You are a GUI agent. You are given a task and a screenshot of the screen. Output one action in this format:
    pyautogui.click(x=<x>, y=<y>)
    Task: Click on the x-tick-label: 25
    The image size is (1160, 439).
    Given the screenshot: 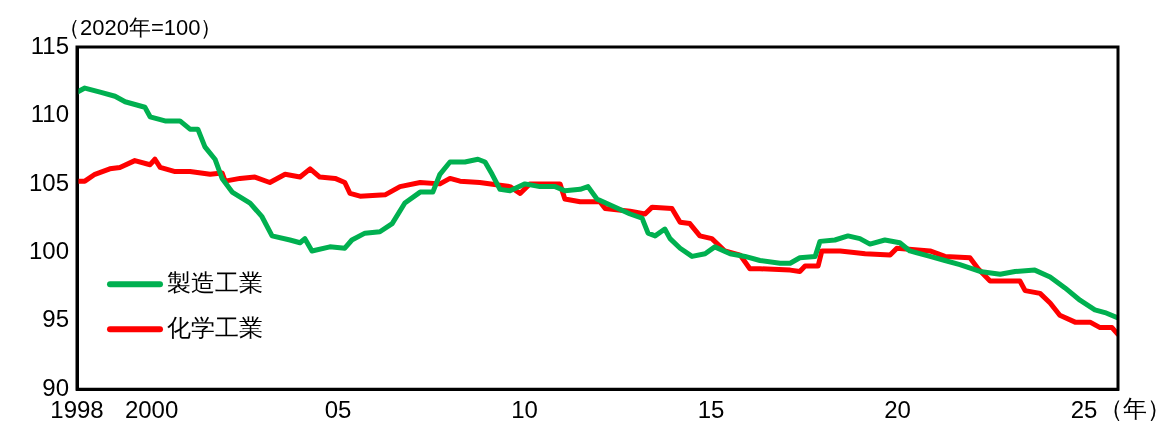 What is the action you would take?
    pyautogui.click(x=1084, y=410)
    